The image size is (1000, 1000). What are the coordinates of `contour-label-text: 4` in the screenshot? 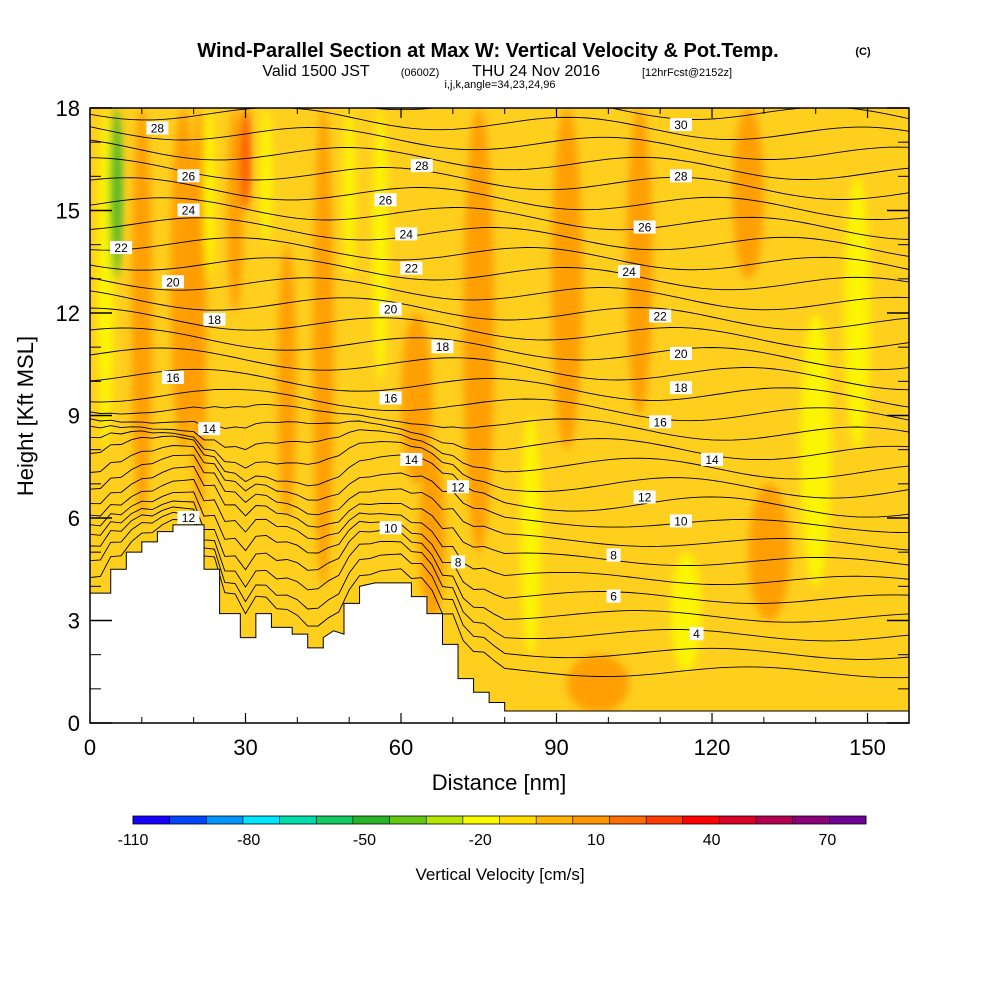 It's located at (696, 634).